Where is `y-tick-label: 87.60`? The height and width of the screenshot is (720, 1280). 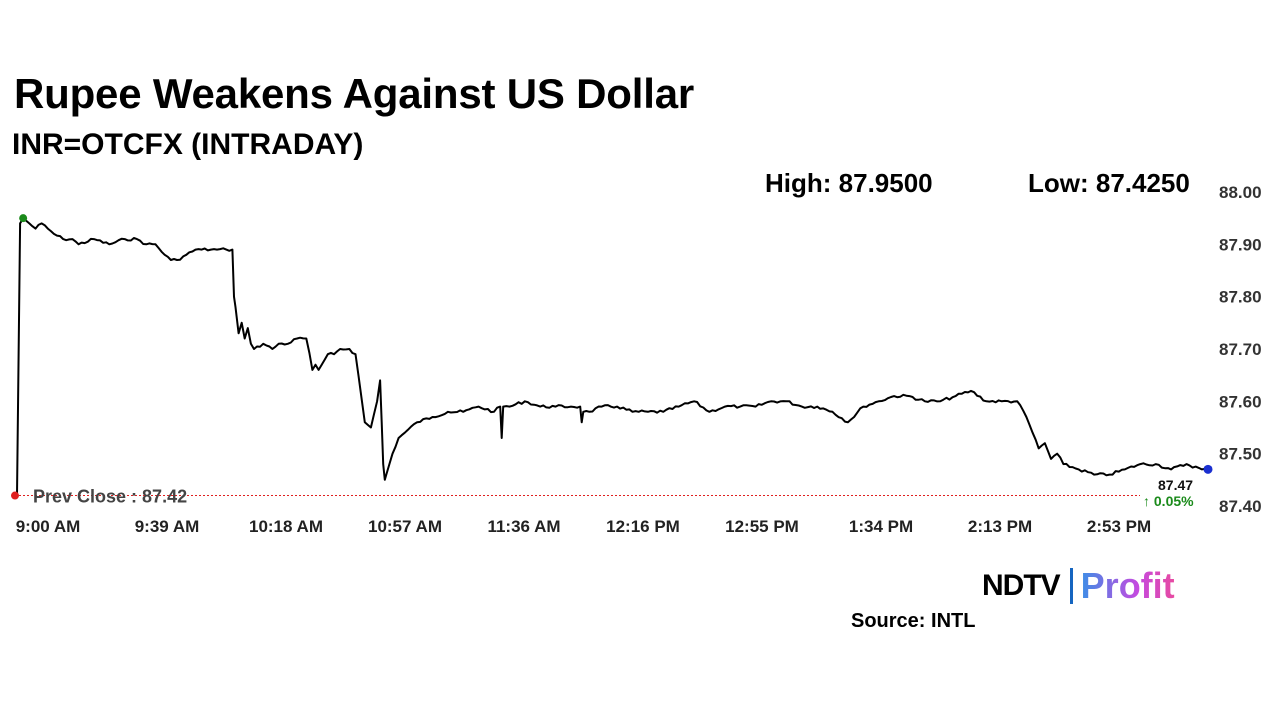
y-tick-label: 87.60 is located at coordinates (1240, 401).